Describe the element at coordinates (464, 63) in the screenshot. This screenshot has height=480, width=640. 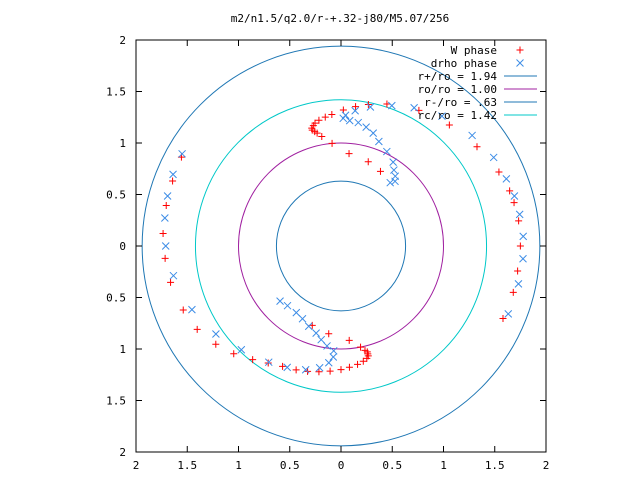
I see `legend-label: drho phase` at that location.